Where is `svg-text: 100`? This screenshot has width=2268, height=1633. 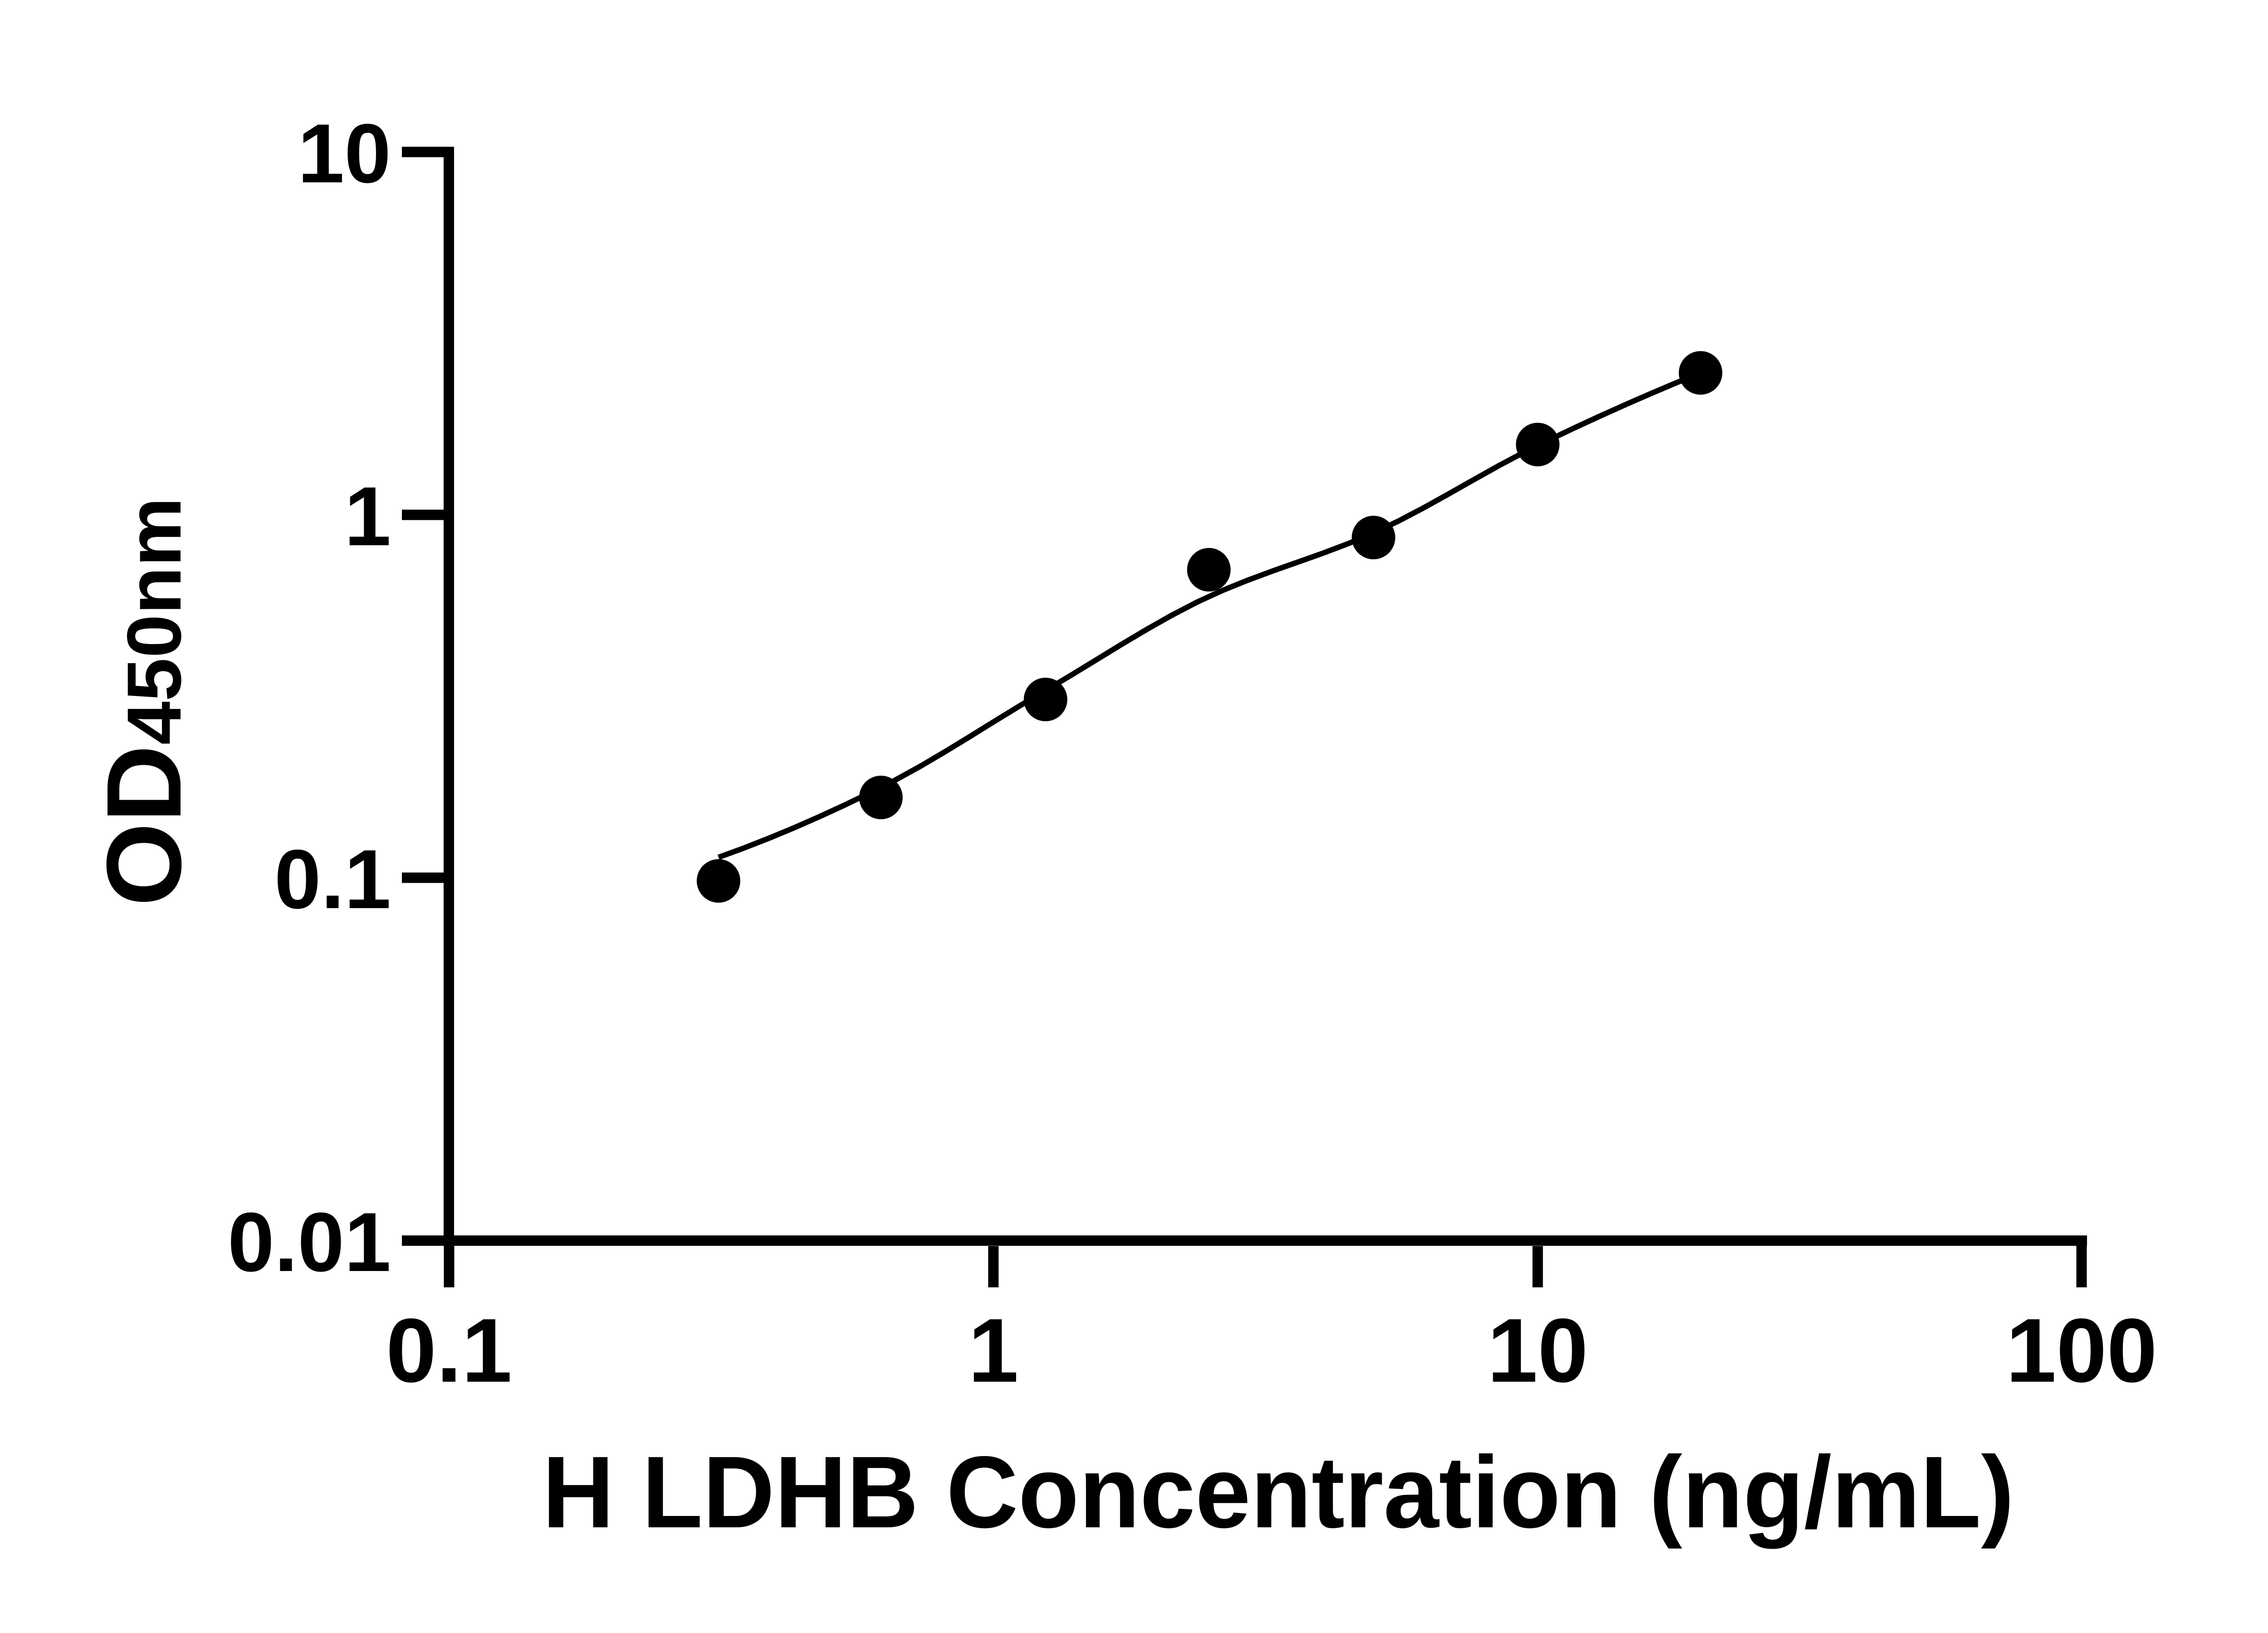 svg-text: 100 is located at coordinates (2081, 1350).